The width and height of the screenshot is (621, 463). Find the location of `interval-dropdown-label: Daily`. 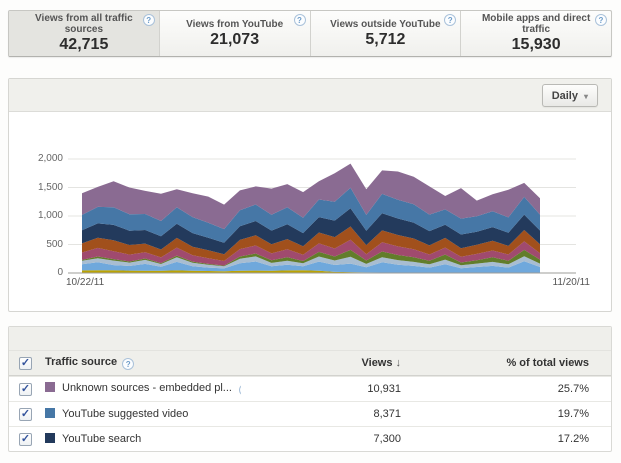

interval-dropdown-label: Daily is located at coordinates (564, 95).